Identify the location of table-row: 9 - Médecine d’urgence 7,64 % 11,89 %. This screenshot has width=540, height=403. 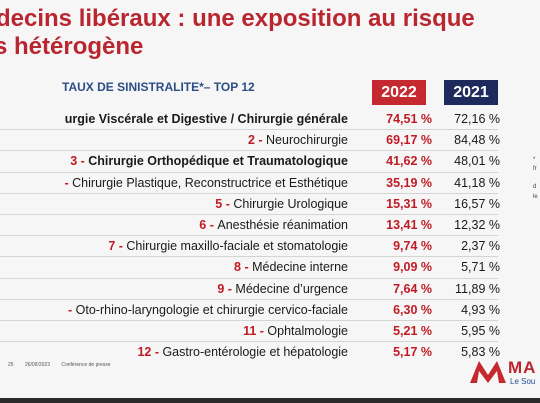
(270, 289).